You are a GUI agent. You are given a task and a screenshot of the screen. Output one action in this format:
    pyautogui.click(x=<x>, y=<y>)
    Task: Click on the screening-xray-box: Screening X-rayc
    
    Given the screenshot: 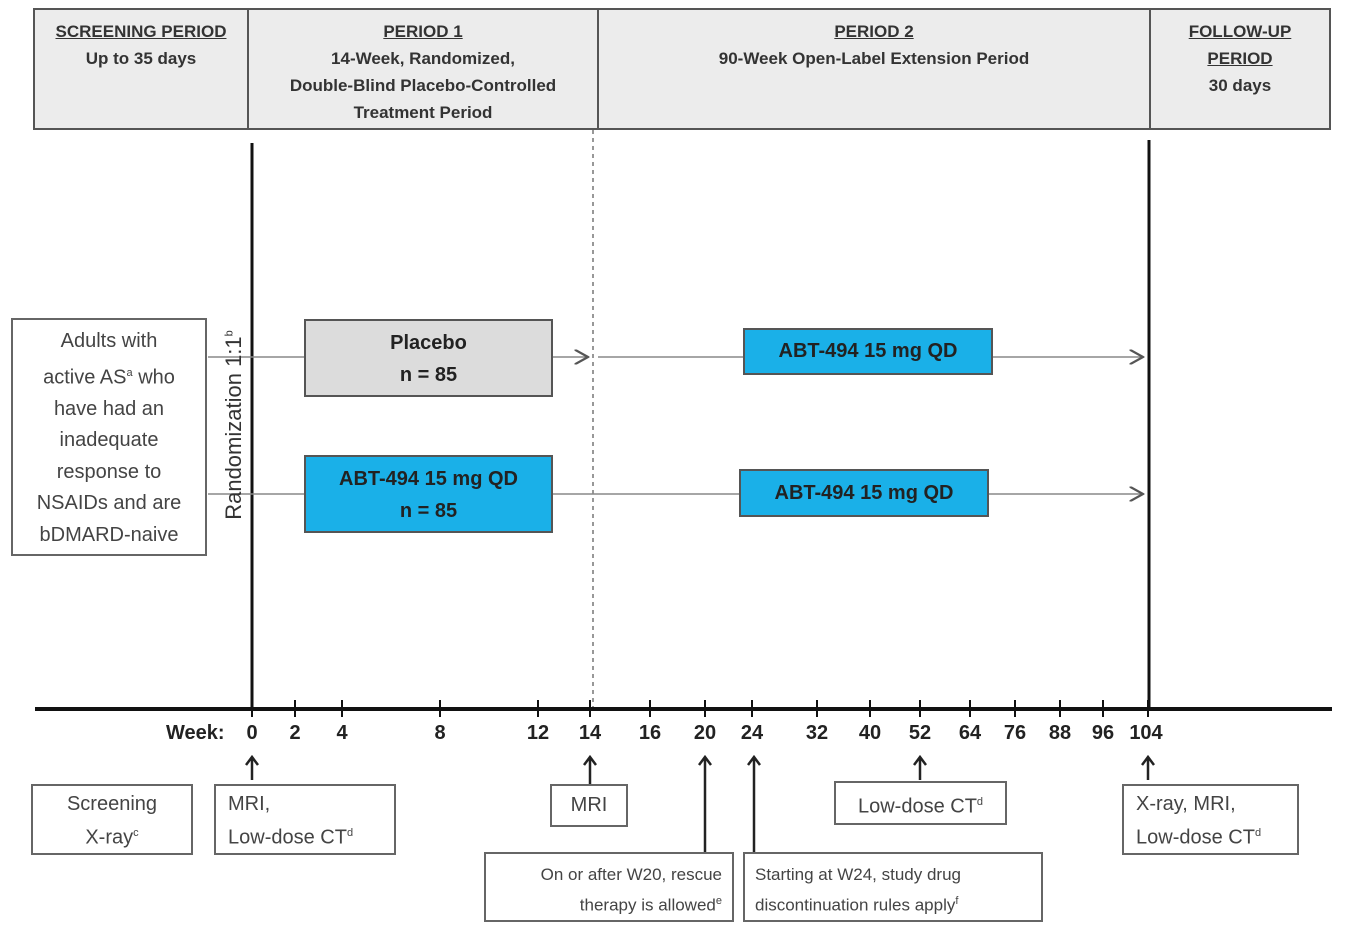 What is the action you would take?
    pyautogui.click(x=112, y=819)
    